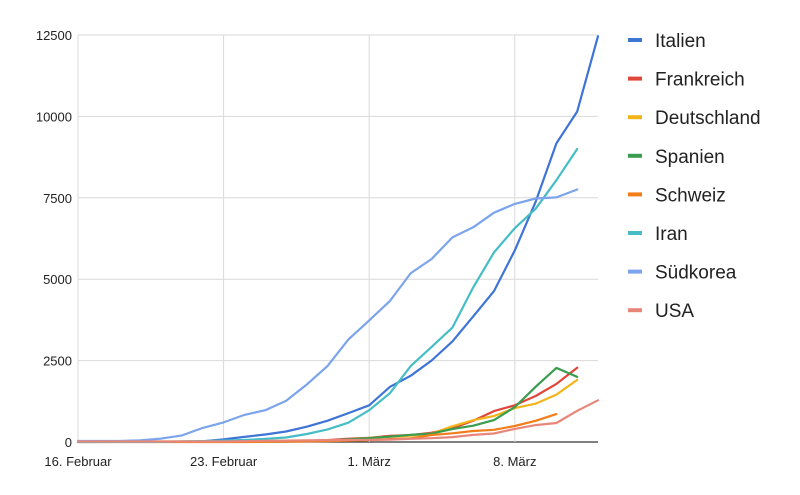 This screenshot has width=800, height=495. I want to click on x-tick-label: 1. März, so click(369, 461).